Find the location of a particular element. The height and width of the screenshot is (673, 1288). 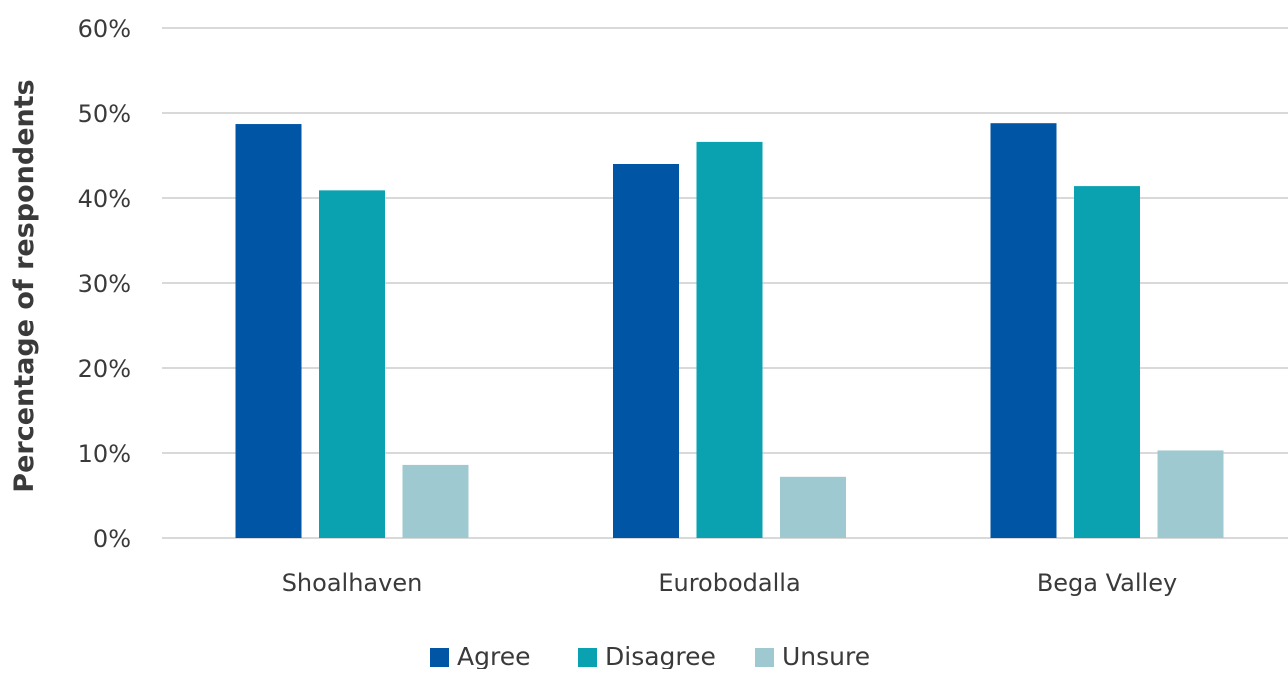

y-tick-label: 40% is located at coordinates (104, 199).